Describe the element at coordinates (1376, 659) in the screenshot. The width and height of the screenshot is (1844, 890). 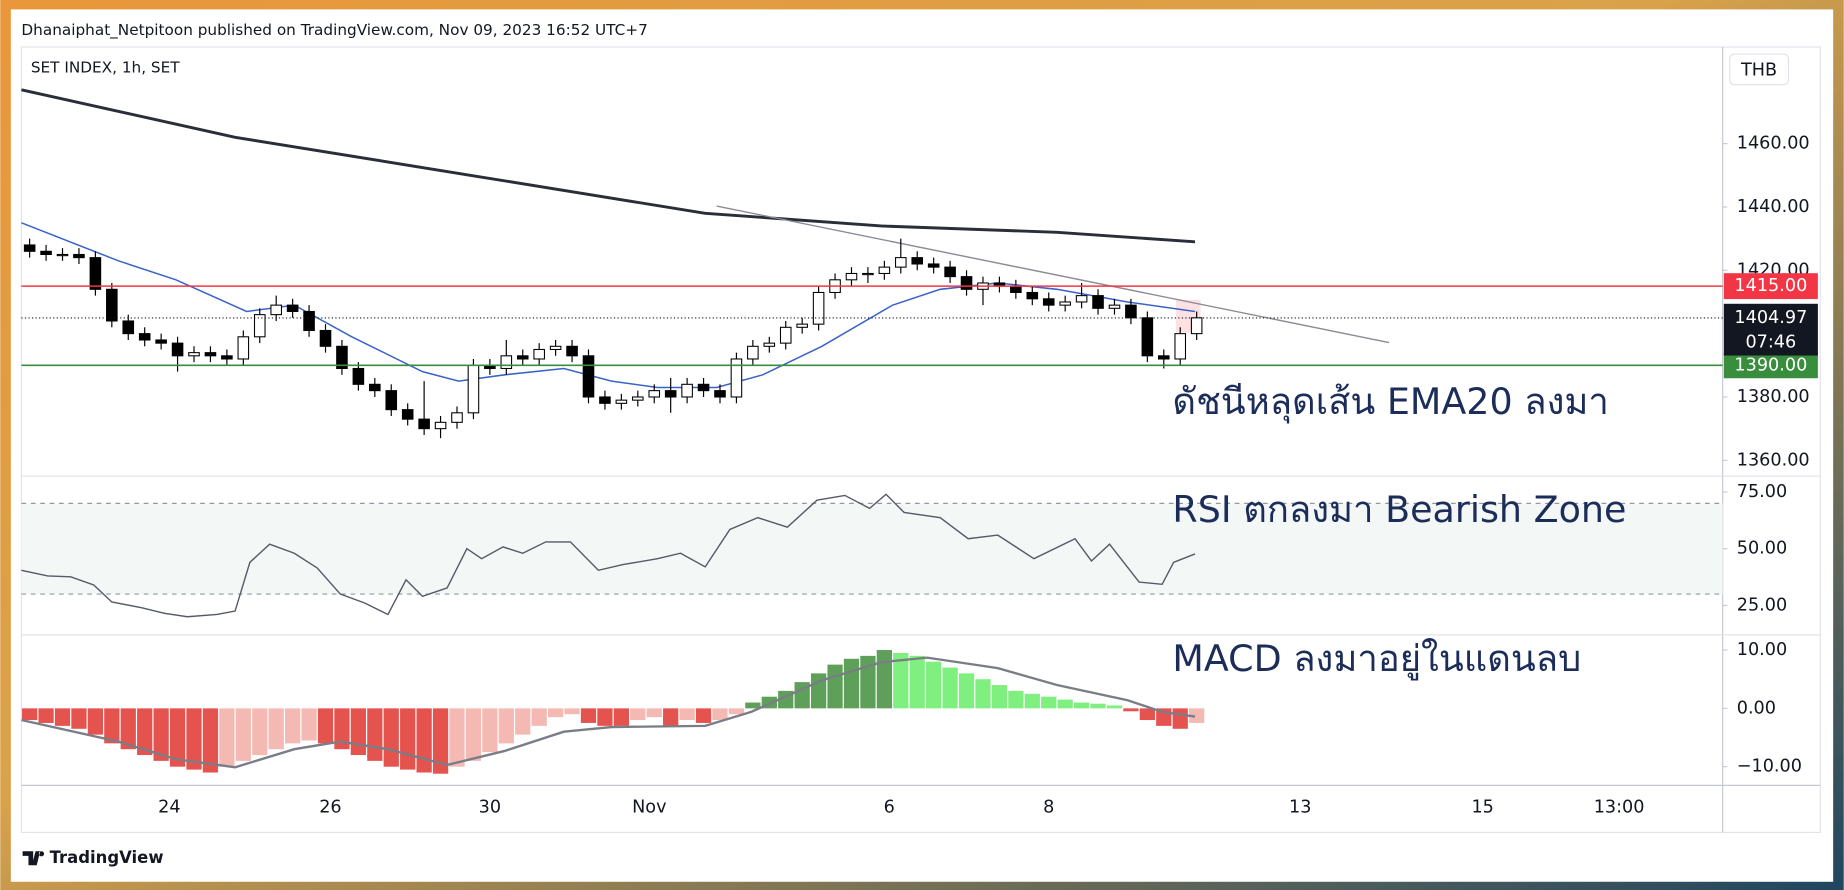
I see `annotation: MACD ลงมาอยู่ในแดนลบ` at that location.